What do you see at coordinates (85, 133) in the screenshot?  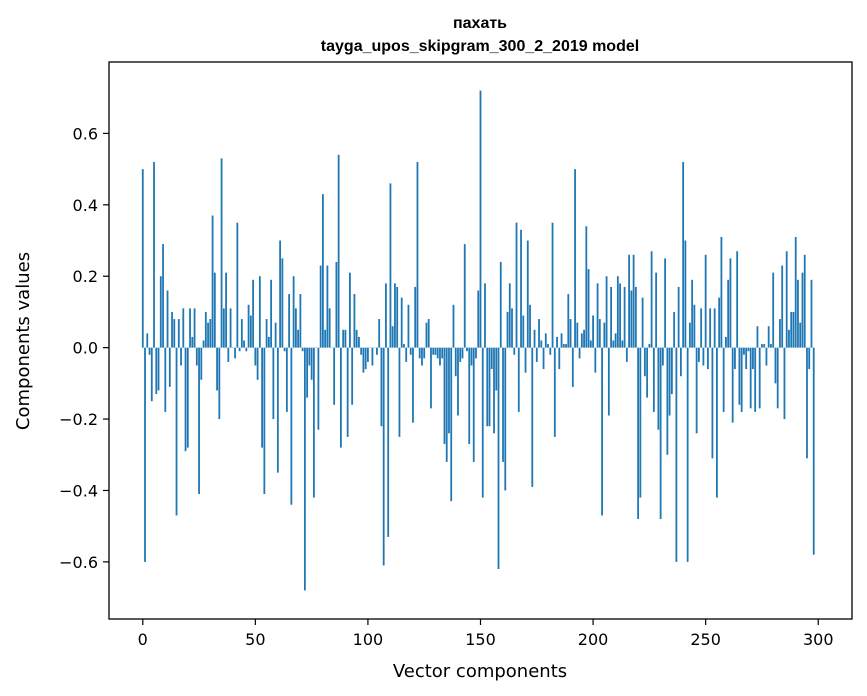 I see `y-tick-label: 0.6` at bounding box center [85, 133].